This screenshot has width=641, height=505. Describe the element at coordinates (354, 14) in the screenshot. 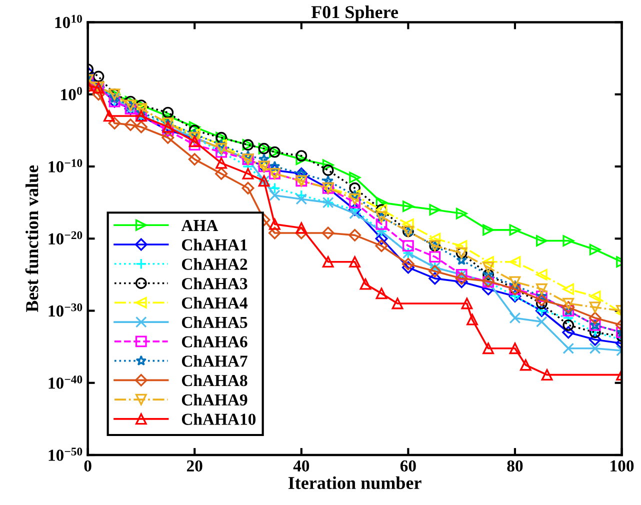

I see `chart-title: F01 Sphere` at that location.